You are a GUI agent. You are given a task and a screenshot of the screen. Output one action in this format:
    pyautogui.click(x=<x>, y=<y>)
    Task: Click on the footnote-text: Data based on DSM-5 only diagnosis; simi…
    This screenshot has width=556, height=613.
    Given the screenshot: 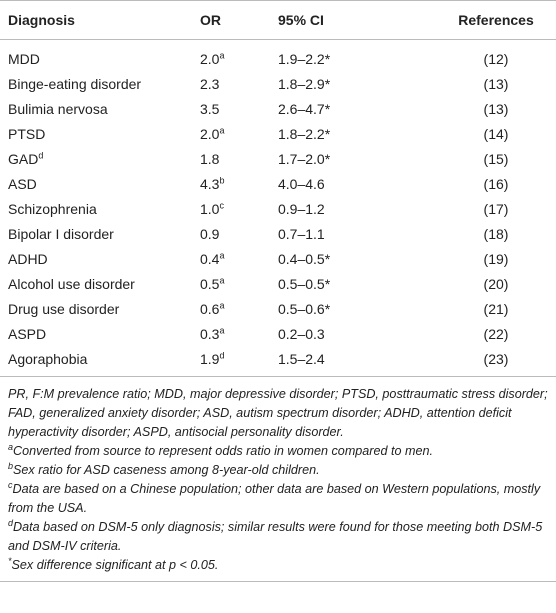 What is the action you would take?
    pyautogui.click(x=275, y=536)
    